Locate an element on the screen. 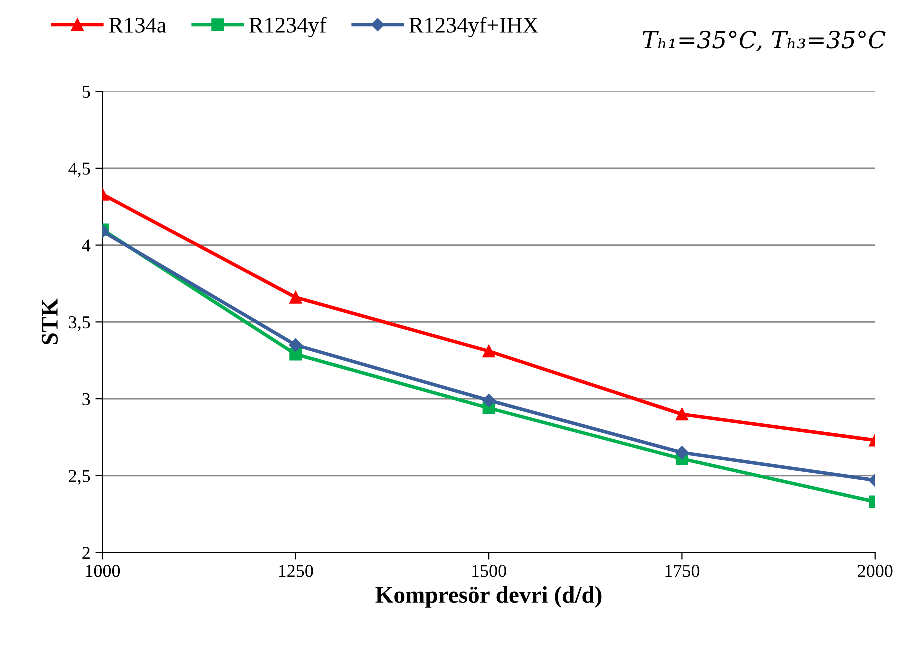 This screenshot has height=645, width=909. x-tick-label: 1750 is located at coordinates (683, 571).